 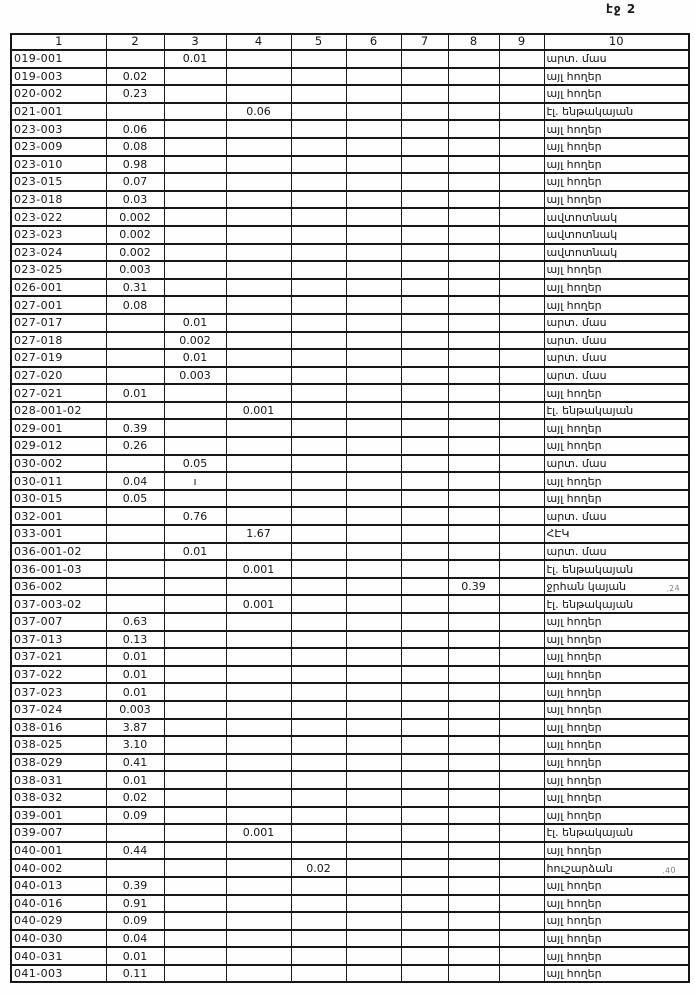 What do you see at coordinates (258, 111) in the screenshot?
I see `cell-c4: 0.06` at bounding box center [258, 111].